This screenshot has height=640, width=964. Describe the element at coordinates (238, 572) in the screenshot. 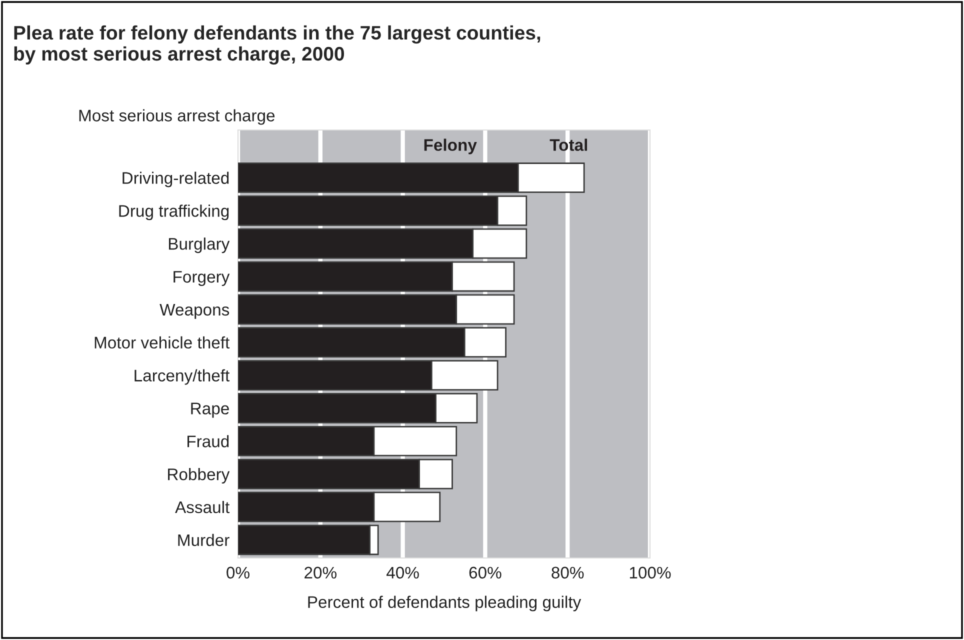

I see `x-tick-label: 0%` at that location.